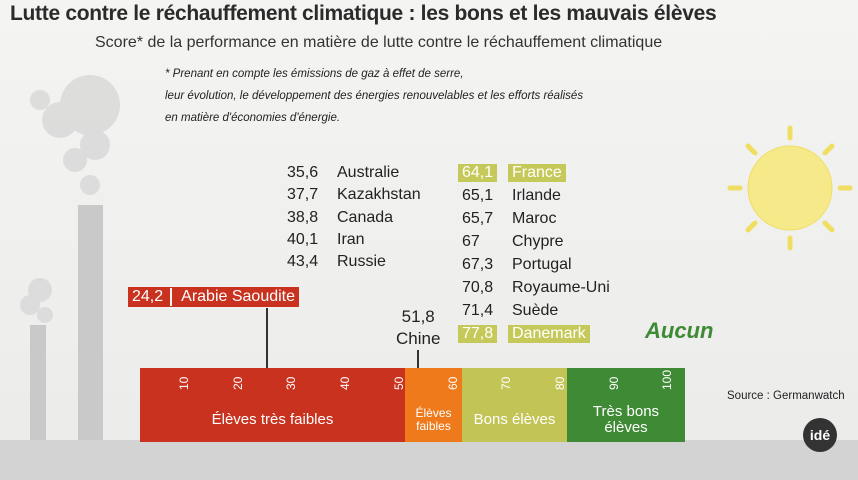  Describe the element at coordinates (303, 217) in the screenshot. I see `country-score: 38,8` at that location.